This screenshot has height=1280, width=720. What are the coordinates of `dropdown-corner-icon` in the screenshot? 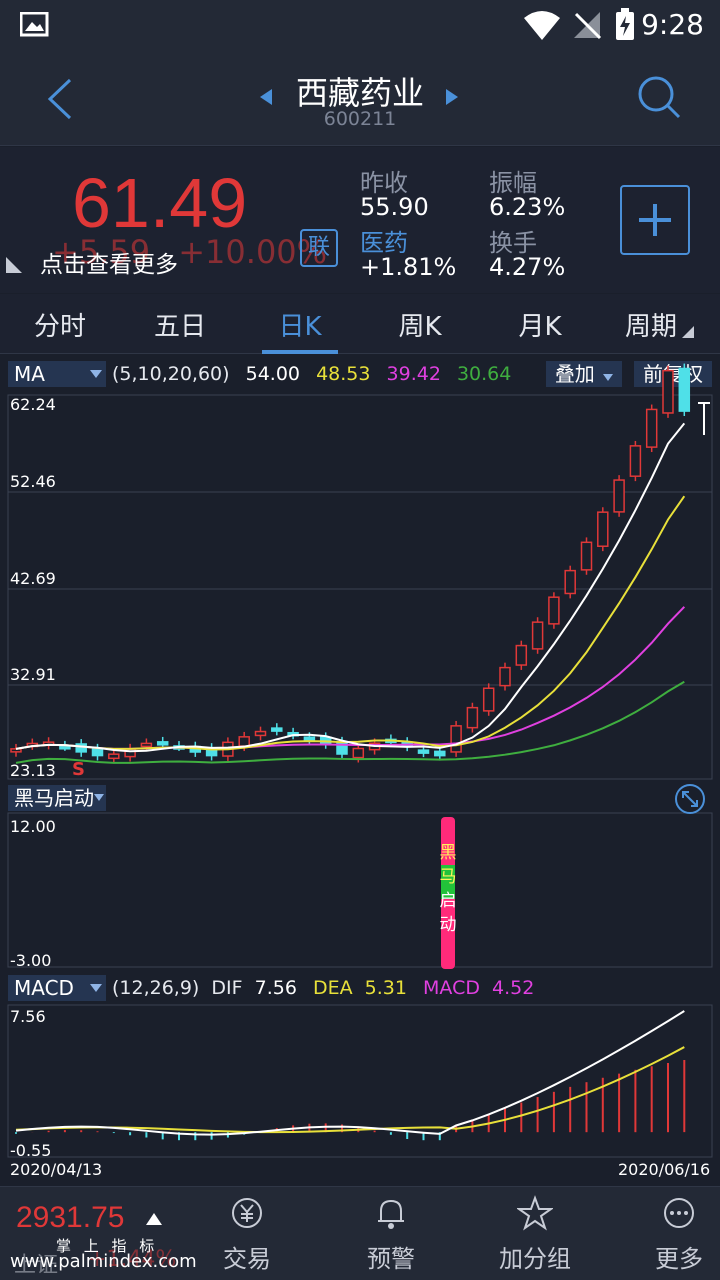 It's located at (688, 332).